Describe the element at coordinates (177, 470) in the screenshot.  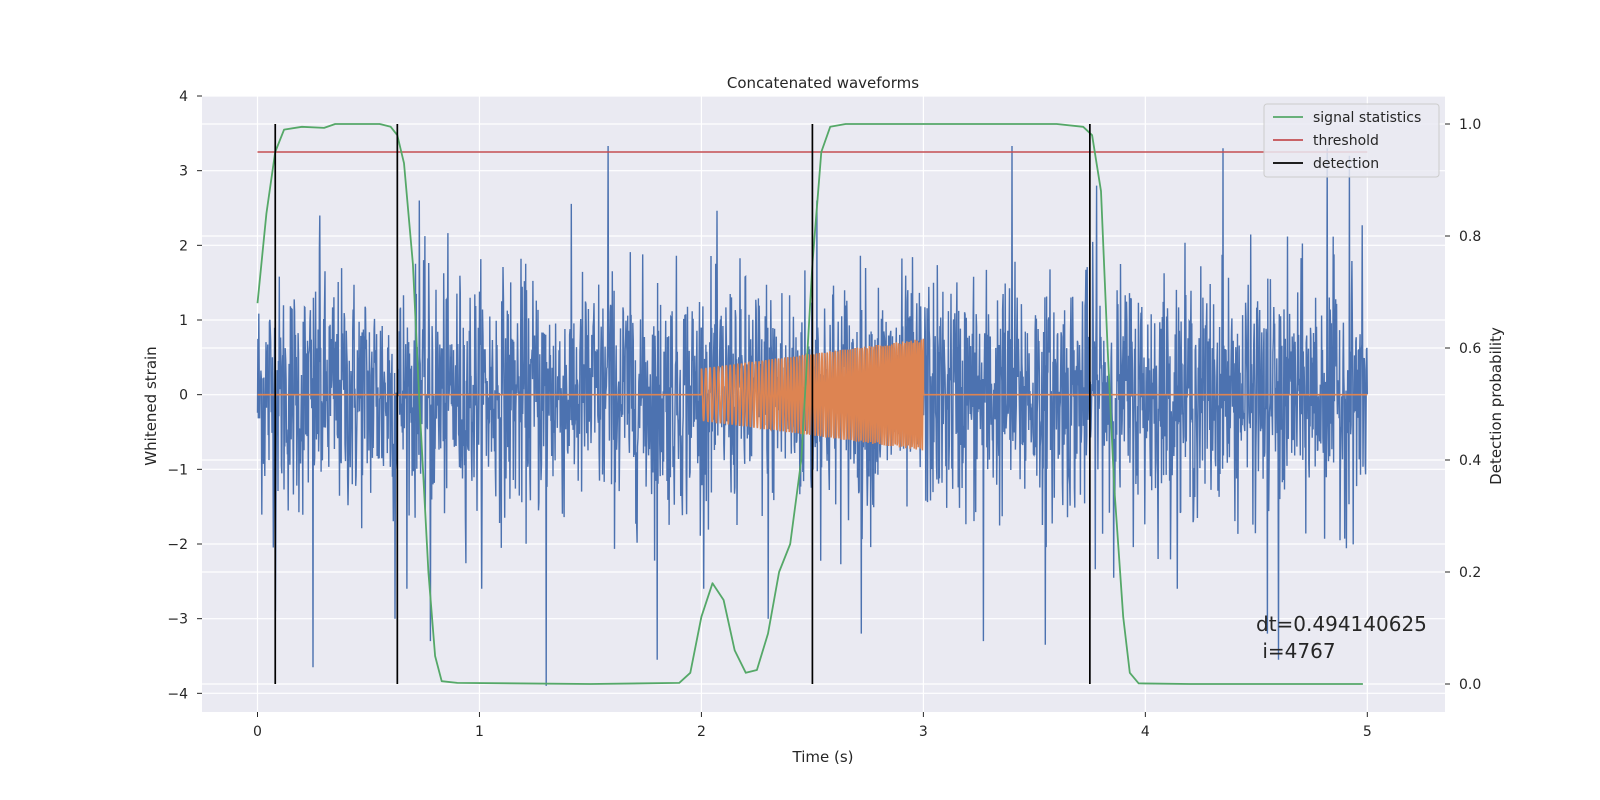
I see `y-tick-label: −1` at that location.